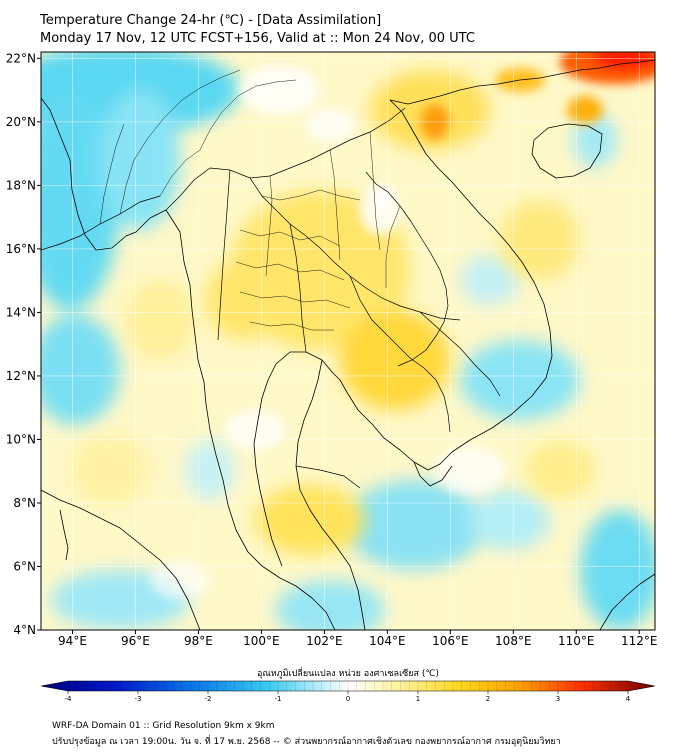  I want to click on lat-tick-label: 4°N, so click(24, 630).